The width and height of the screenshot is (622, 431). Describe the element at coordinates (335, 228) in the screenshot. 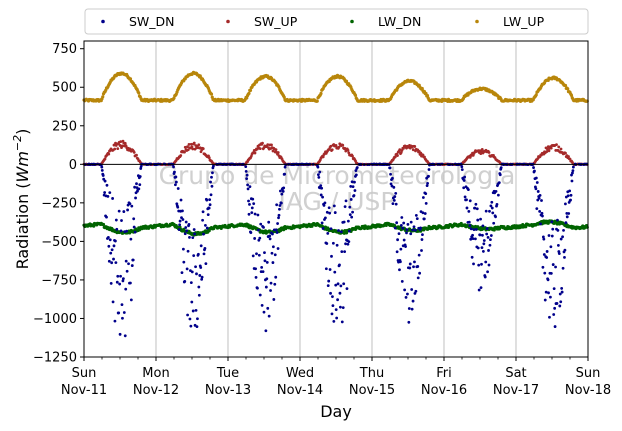

I see `series-lw_dn` at that location.